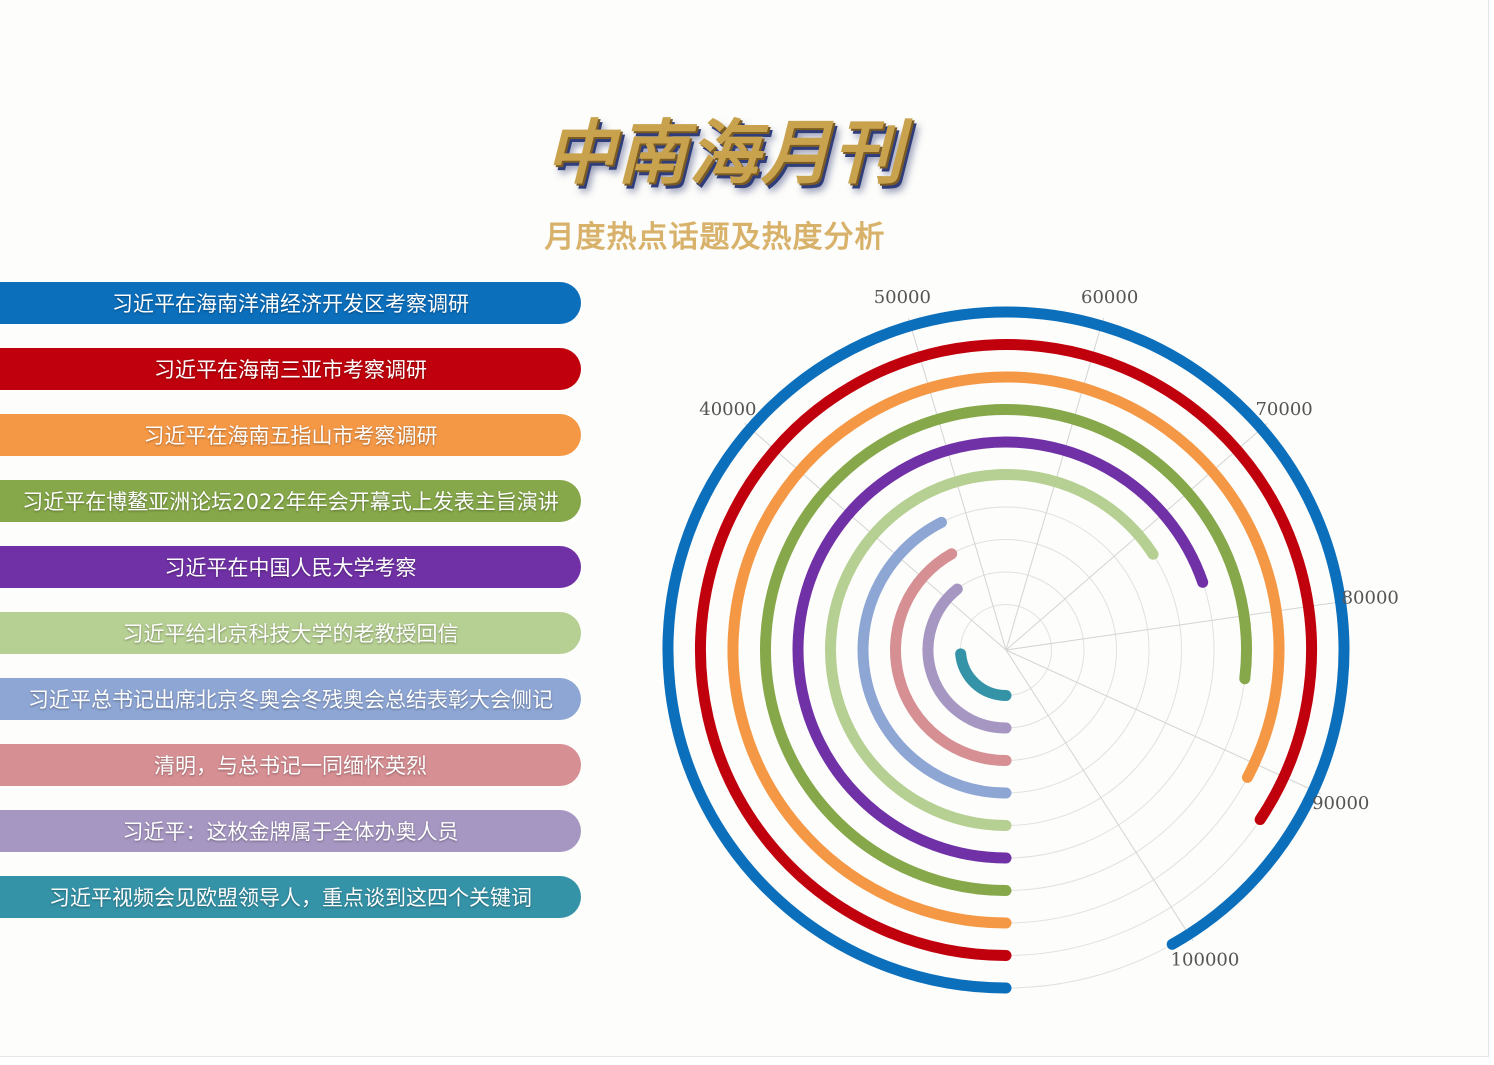 Image resolution: width=1494 pixels, height=1065 pixels. I want to click on angle-tick-label: 40000, so click(727, 409).